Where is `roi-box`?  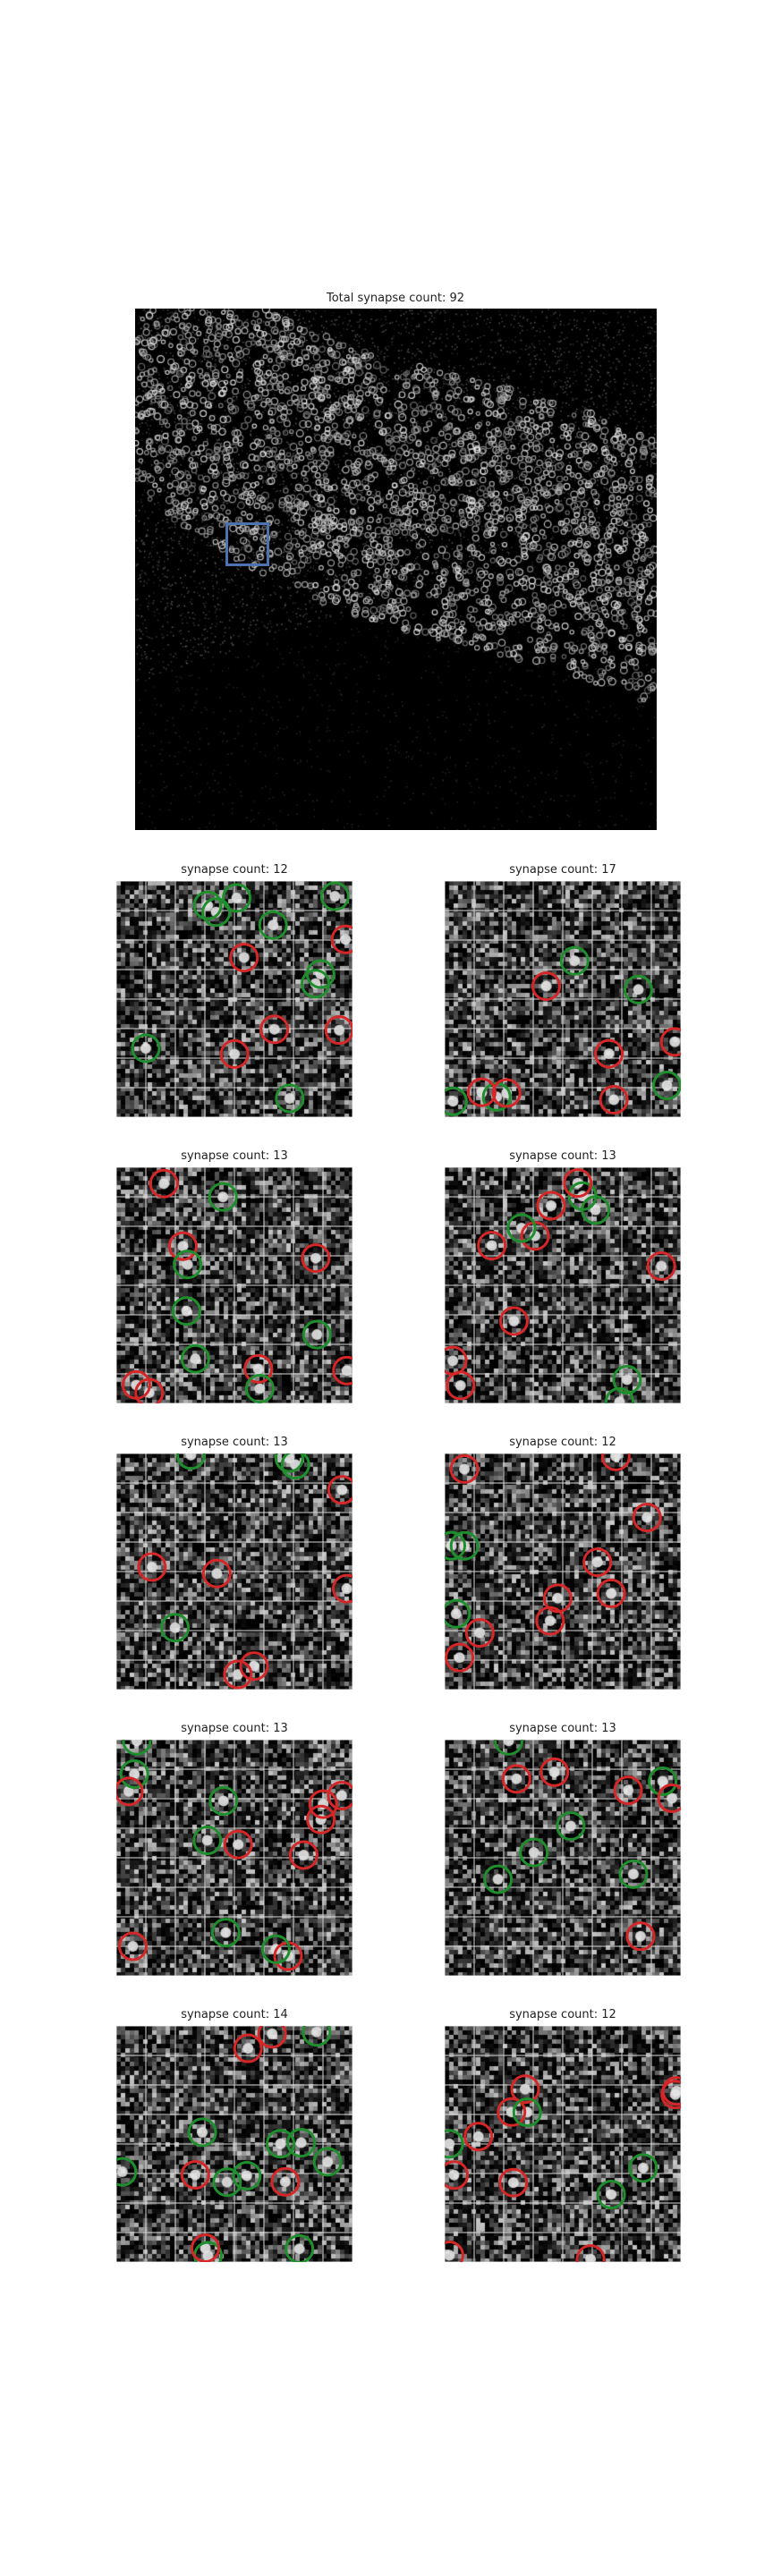
roi-box is located at coordinates (247, 544).